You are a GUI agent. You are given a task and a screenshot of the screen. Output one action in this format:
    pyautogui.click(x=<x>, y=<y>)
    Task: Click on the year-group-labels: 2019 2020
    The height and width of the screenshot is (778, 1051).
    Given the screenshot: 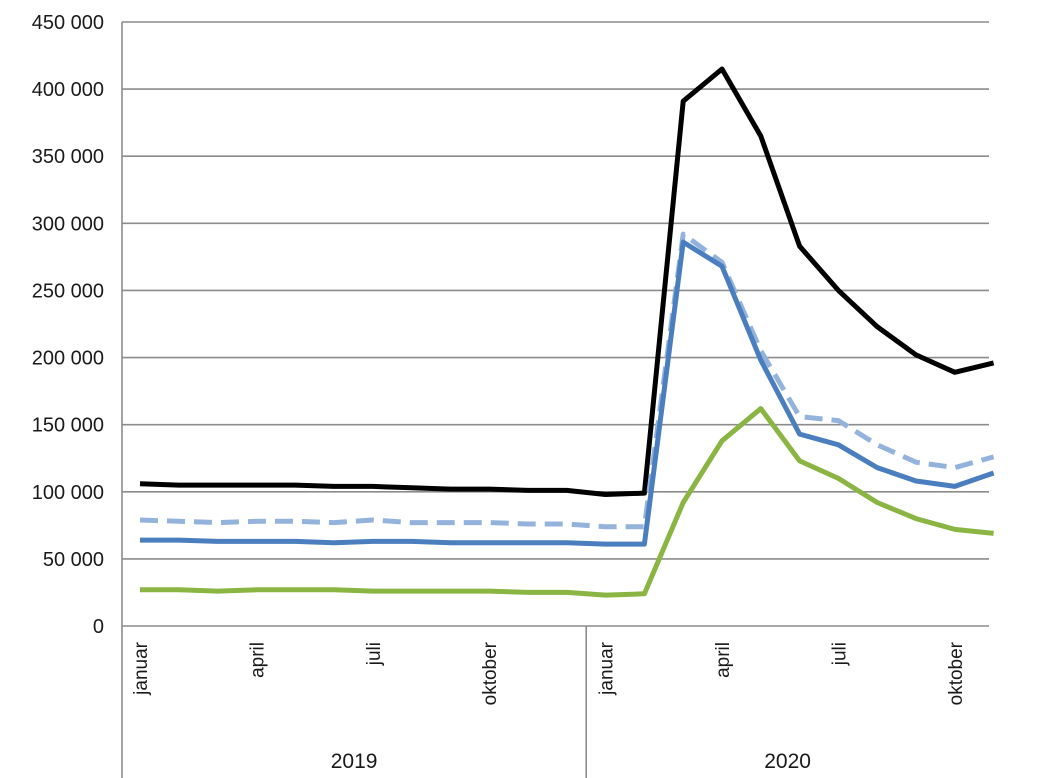 What is the action you would take?
    pyautogui.click(x=571, y=761)
    